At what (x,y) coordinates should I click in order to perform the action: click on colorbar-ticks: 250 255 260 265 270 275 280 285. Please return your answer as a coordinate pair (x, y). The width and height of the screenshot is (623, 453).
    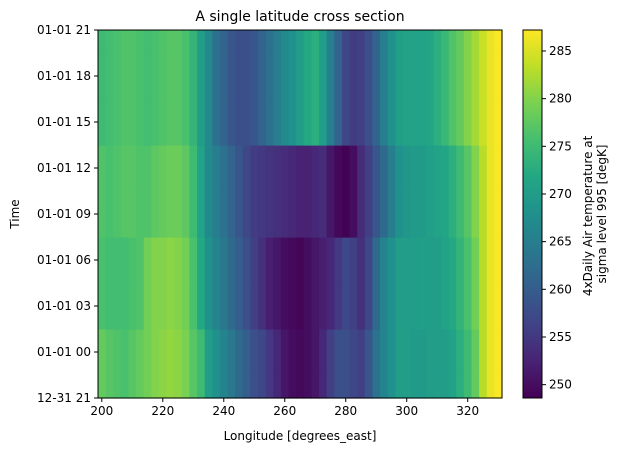
    Looking at the image, I should click on (557, 218).